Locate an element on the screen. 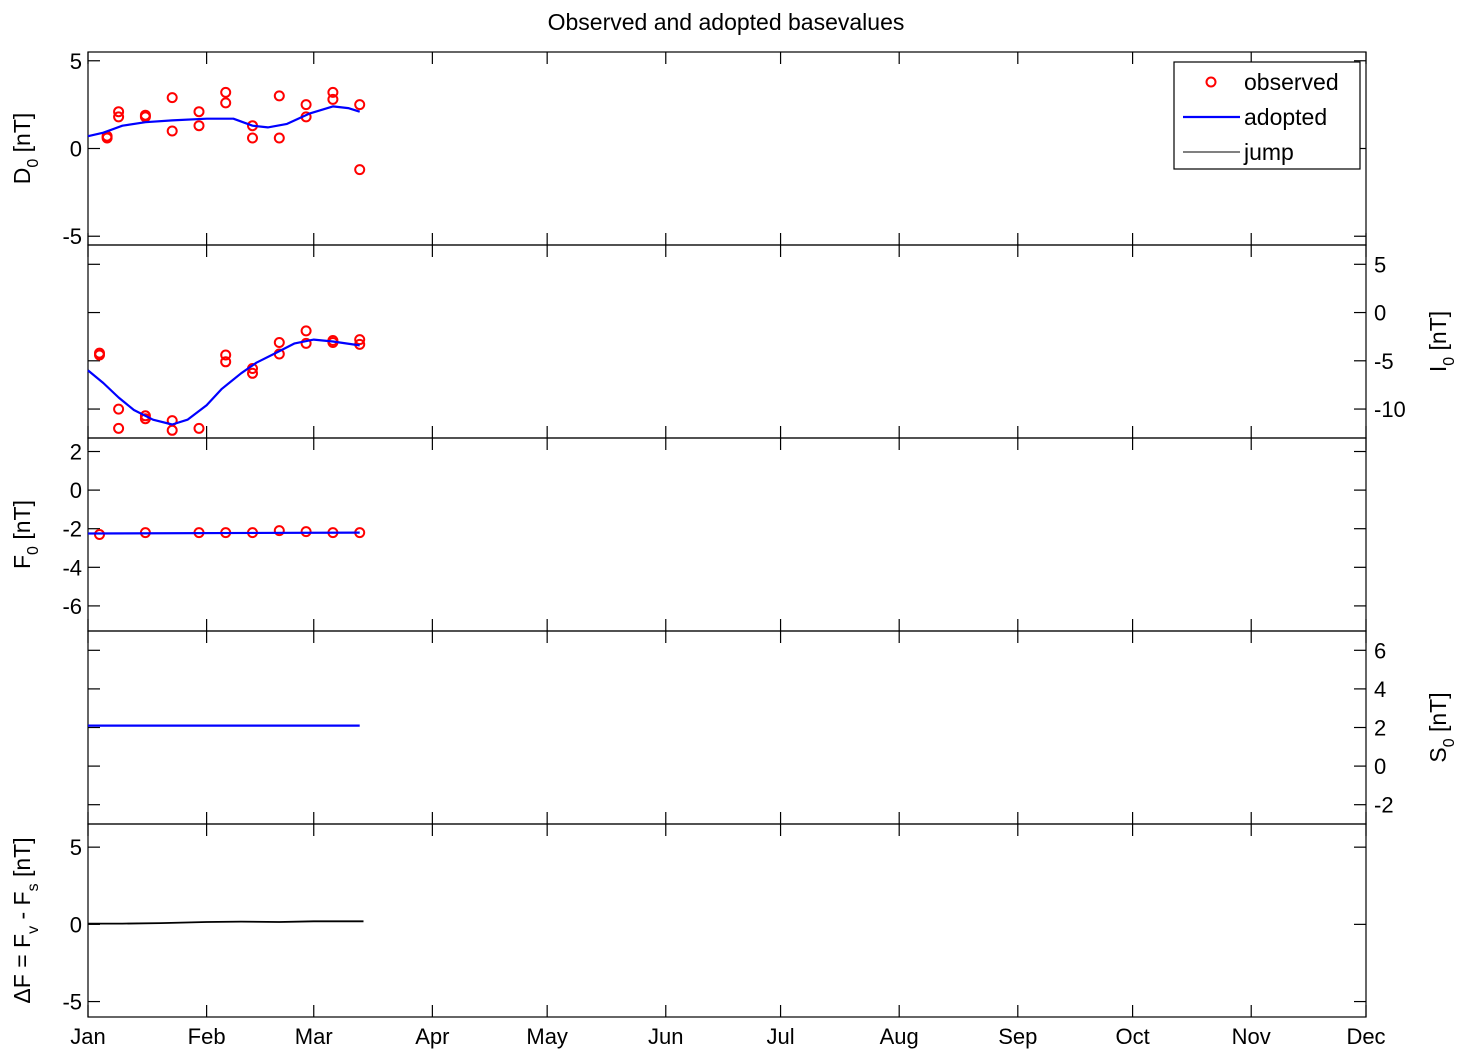 This screenshot has height=1051, width=1469. x-tick-label: Oct is located at coordinates (1132, 1036).